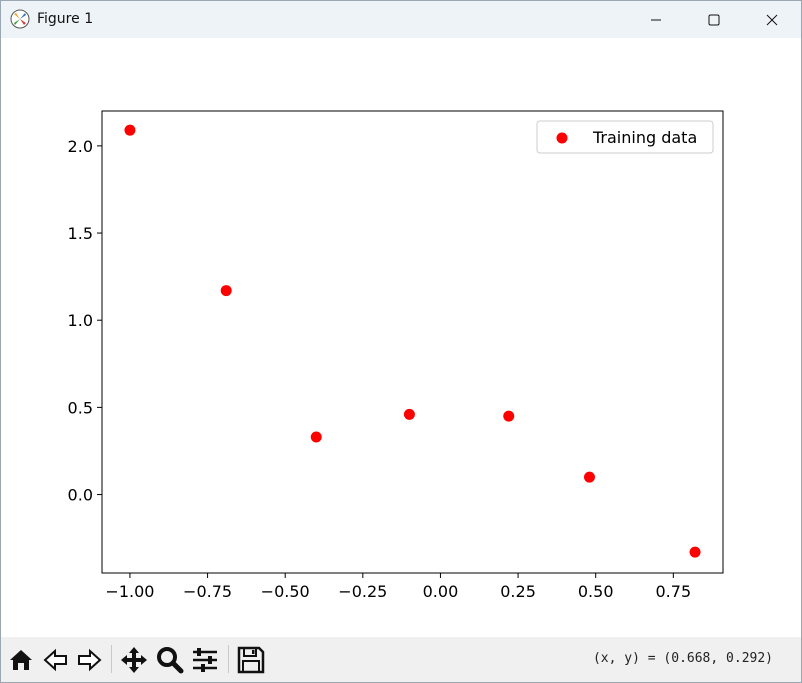 The image size is (802, 683). What do you see at coordinates (89, 660) in the screenshot?
I see `forward-icon` at bounding box center [89, 660].